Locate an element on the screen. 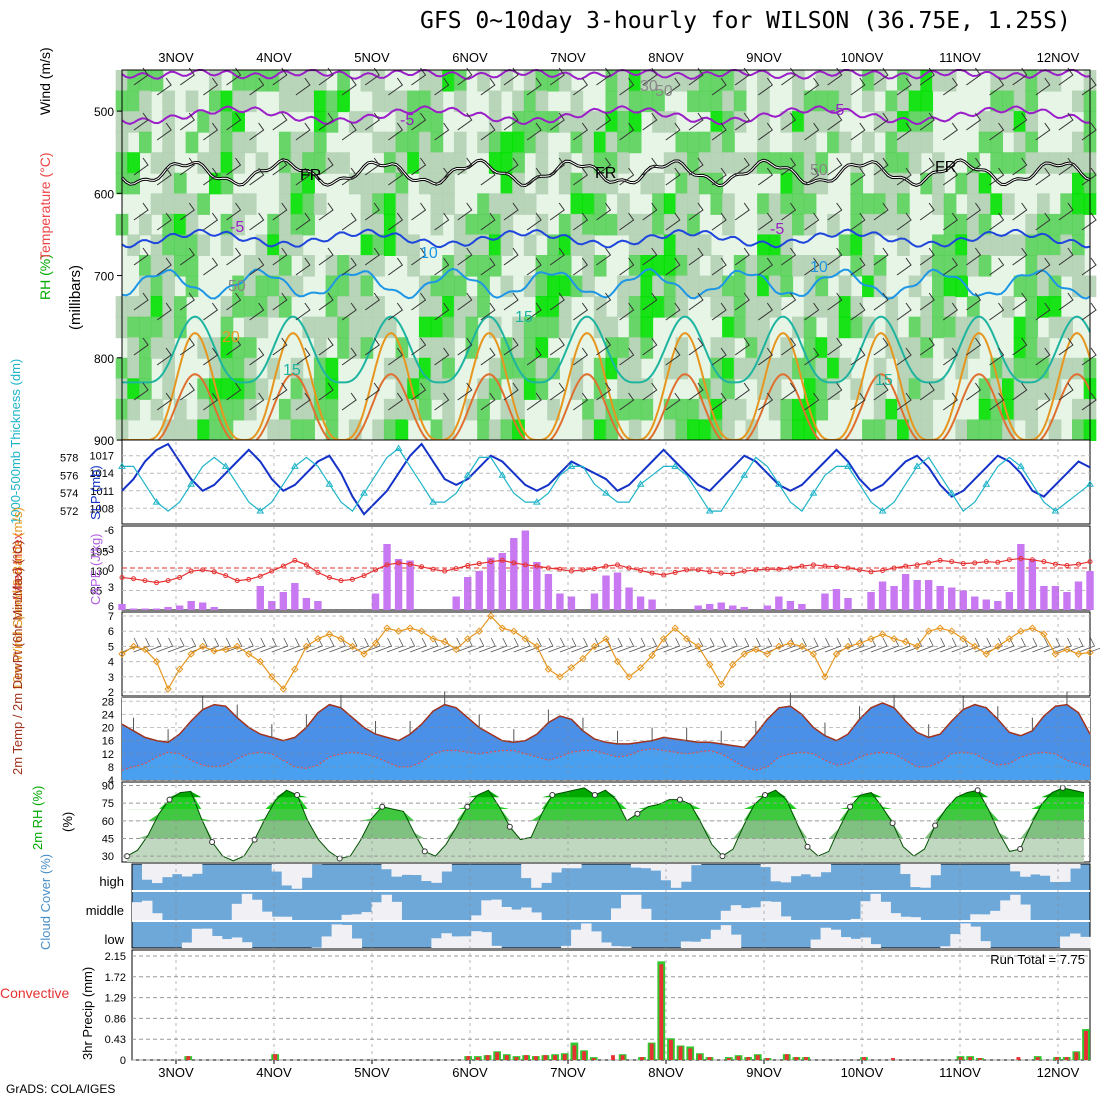 This screenshot has height=1100, width=1100. rh-tick-label: 60 is located at coordinates (108, 822).